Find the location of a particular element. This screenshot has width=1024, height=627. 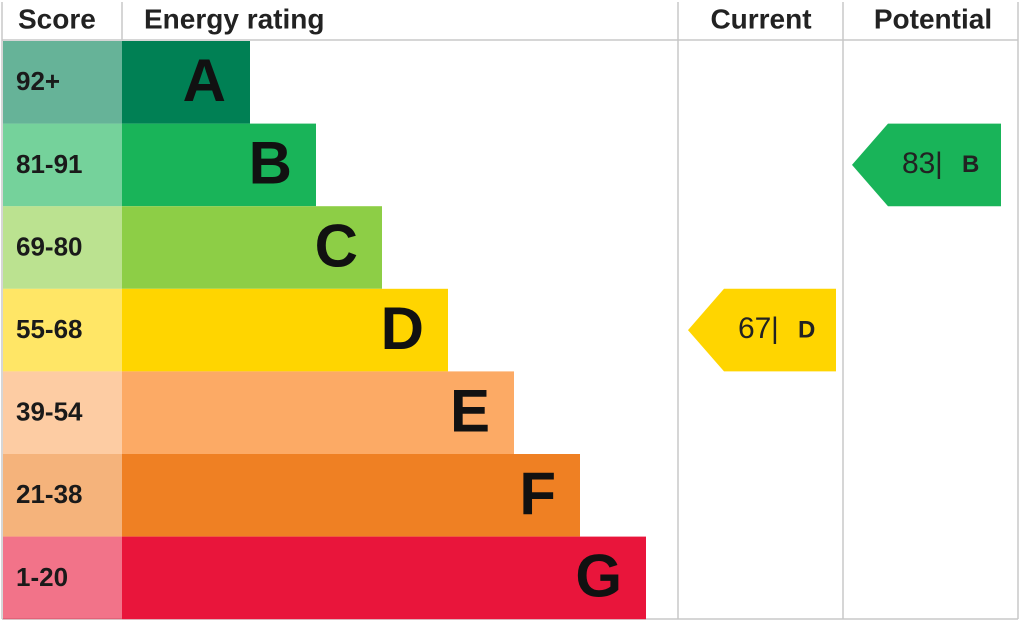

current-arrow is located at coordinates (762, 330).